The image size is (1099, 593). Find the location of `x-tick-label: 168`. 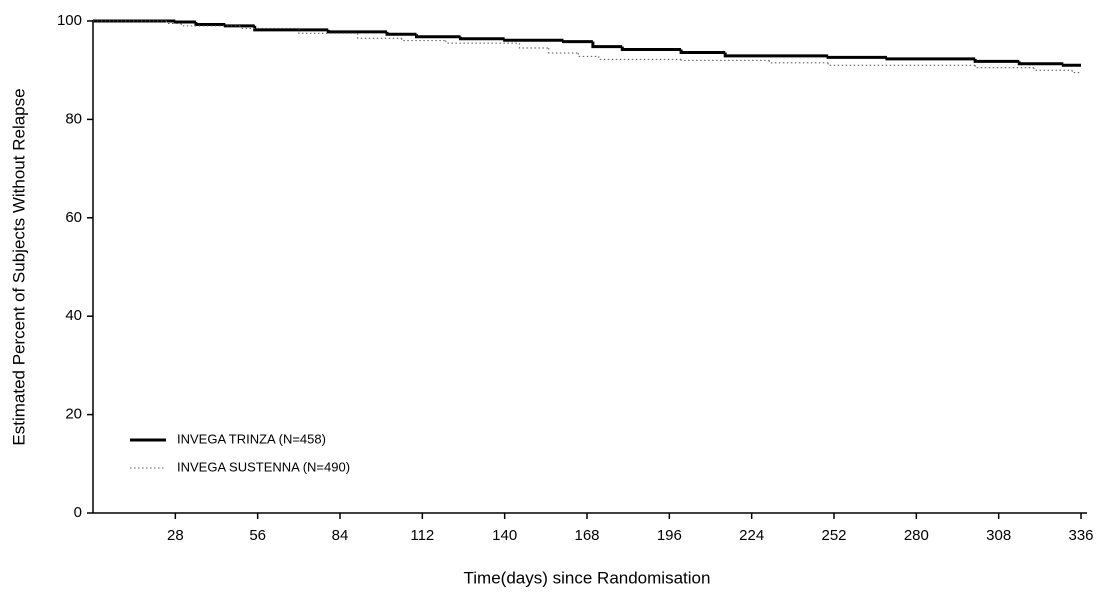

x-tick-label: 168 is located at coordinates (586, 535).